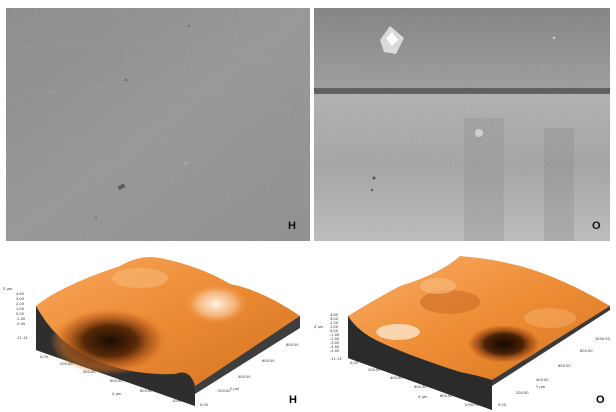  I want to click on y-tick: 1000.00, so click(602, 339).